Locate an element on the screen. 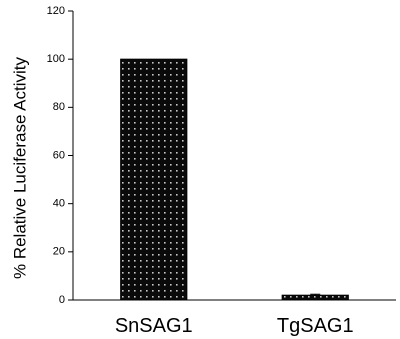 The image size is (400, 339). bar-snsag1 is located at coordinates (154, 179).